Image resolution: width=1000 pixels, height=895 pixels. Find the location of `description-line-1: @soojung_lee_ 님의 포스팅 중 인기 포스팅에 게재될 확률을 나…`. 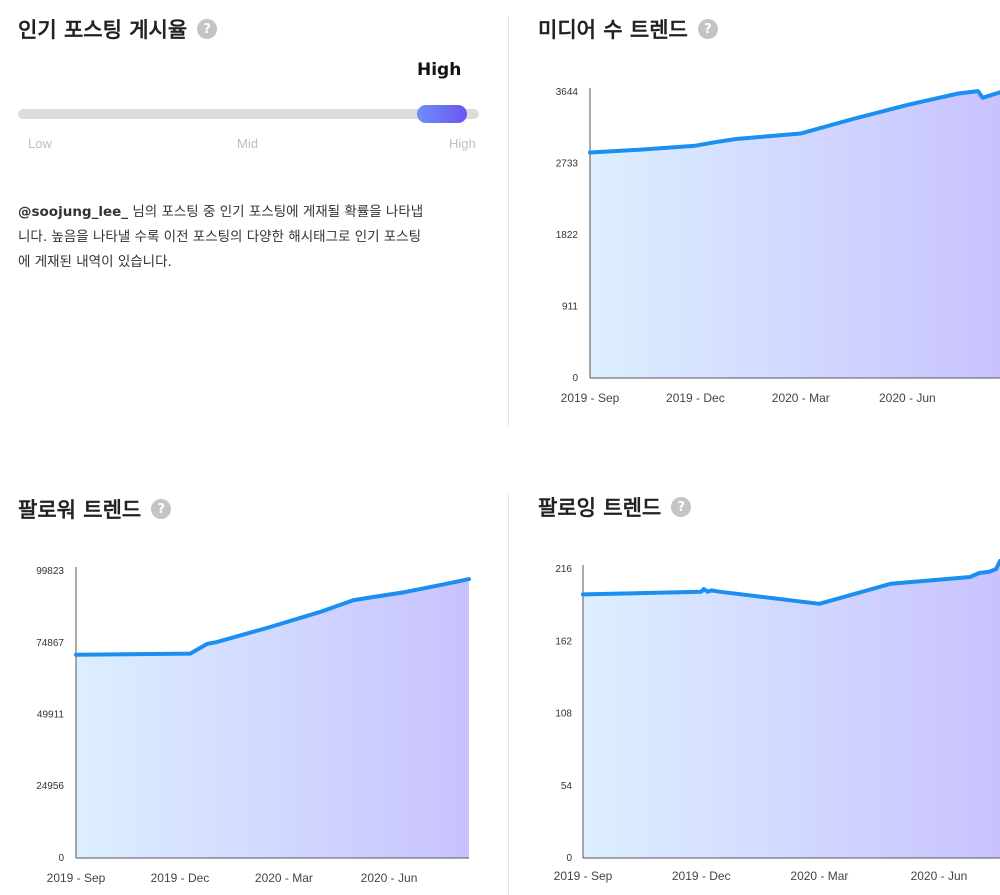

description-line-1: @soojung_lee_ 님의 포스팅 중 인기 포스팅에 게재될 확률을 나… is located at coordinates (249, 212).